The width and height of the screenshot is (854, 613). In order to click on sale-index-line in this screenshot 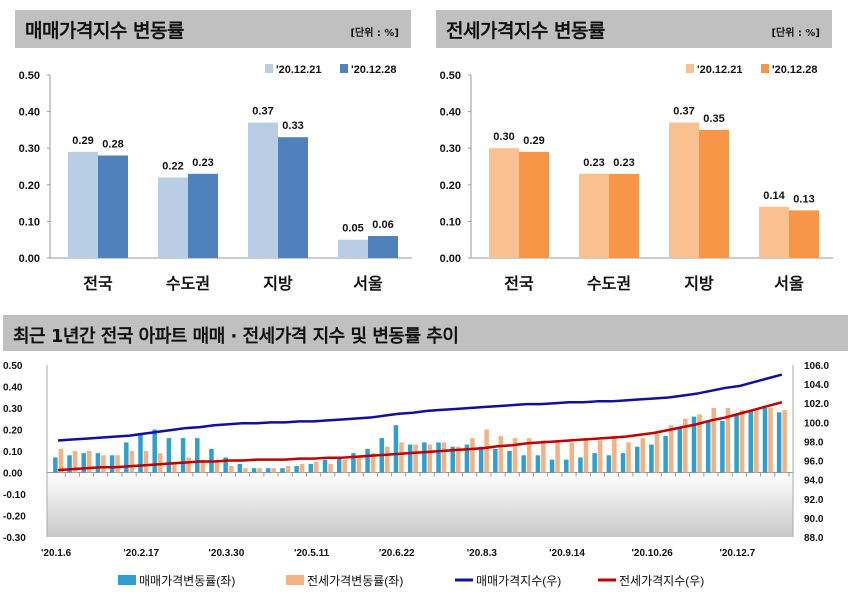, I will do `click(420, 407)`.